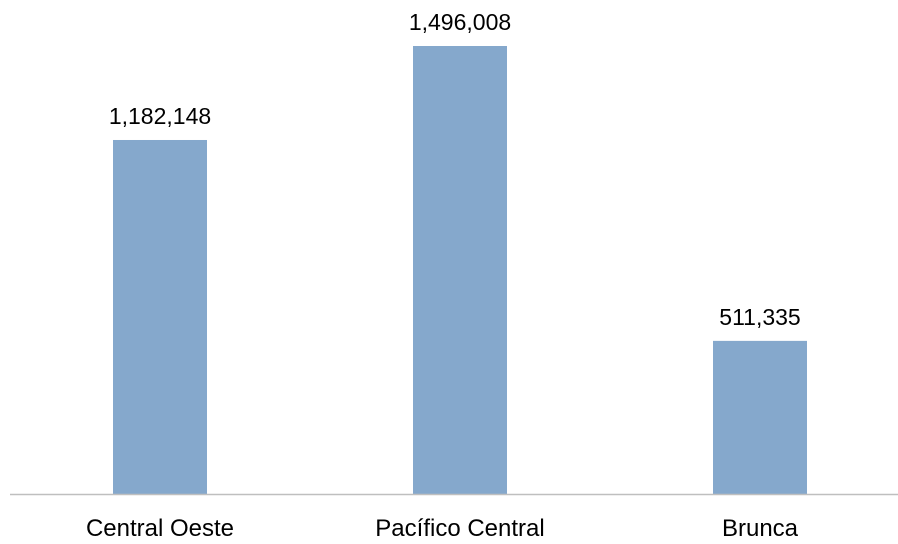  I want to click on x-tick-label-2: Brunca, so click(760, 528).